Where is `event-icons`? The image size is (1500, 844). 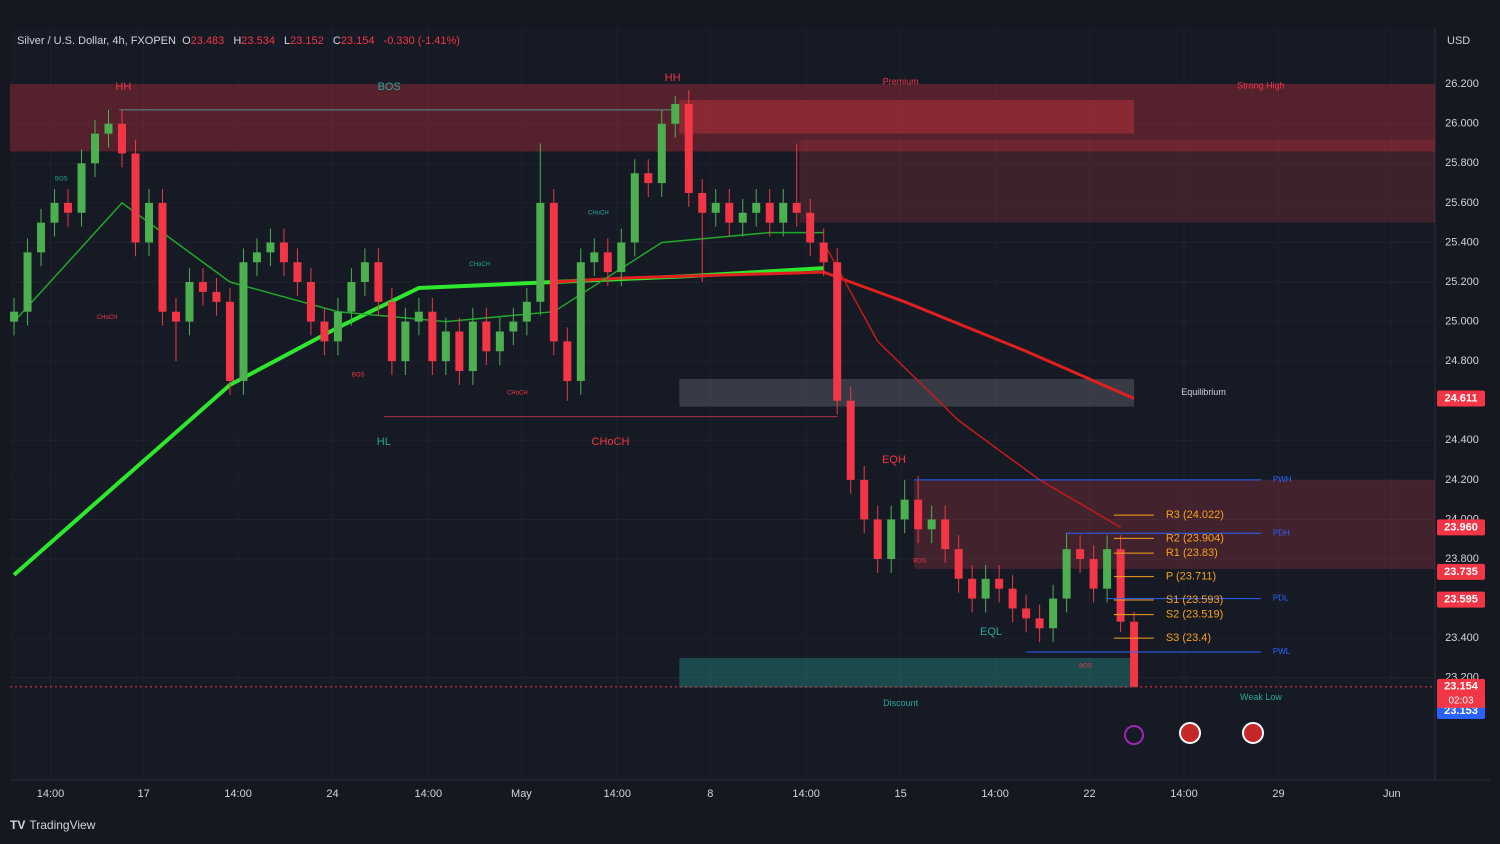 event-icons is located at coordinates (1194, 733).